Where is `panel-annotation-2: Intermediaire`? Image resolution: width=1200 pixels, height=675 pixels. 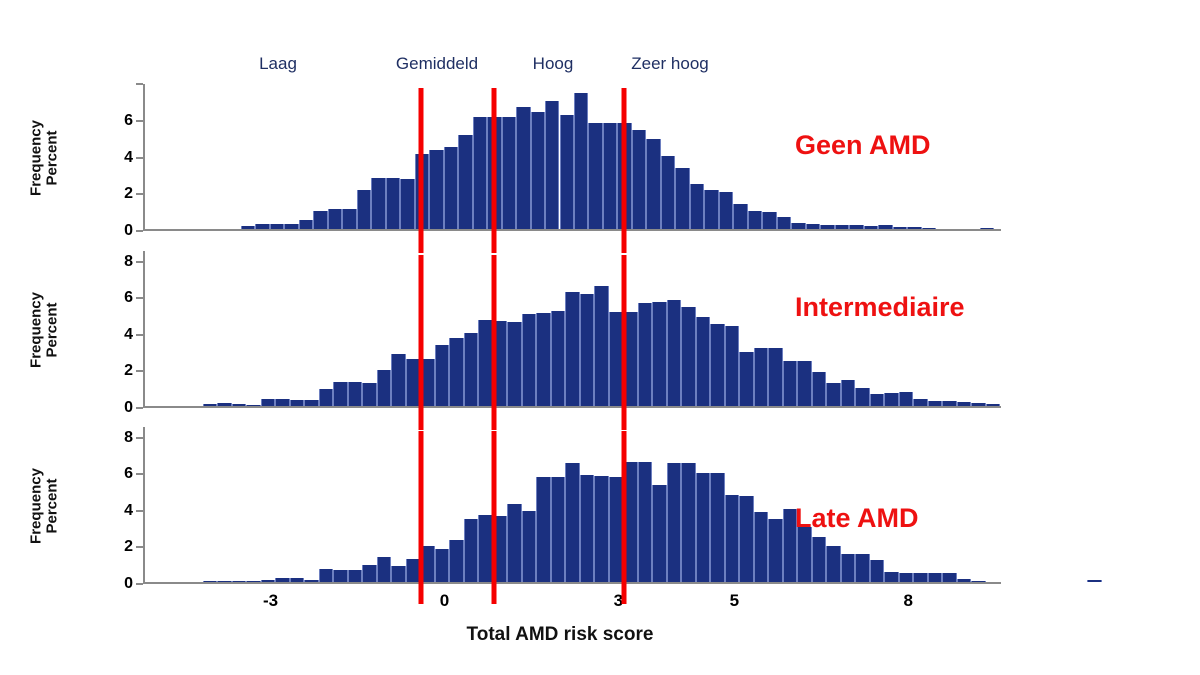 panel-annotation-2: Intermediaire is located at coordinates (880, 307).